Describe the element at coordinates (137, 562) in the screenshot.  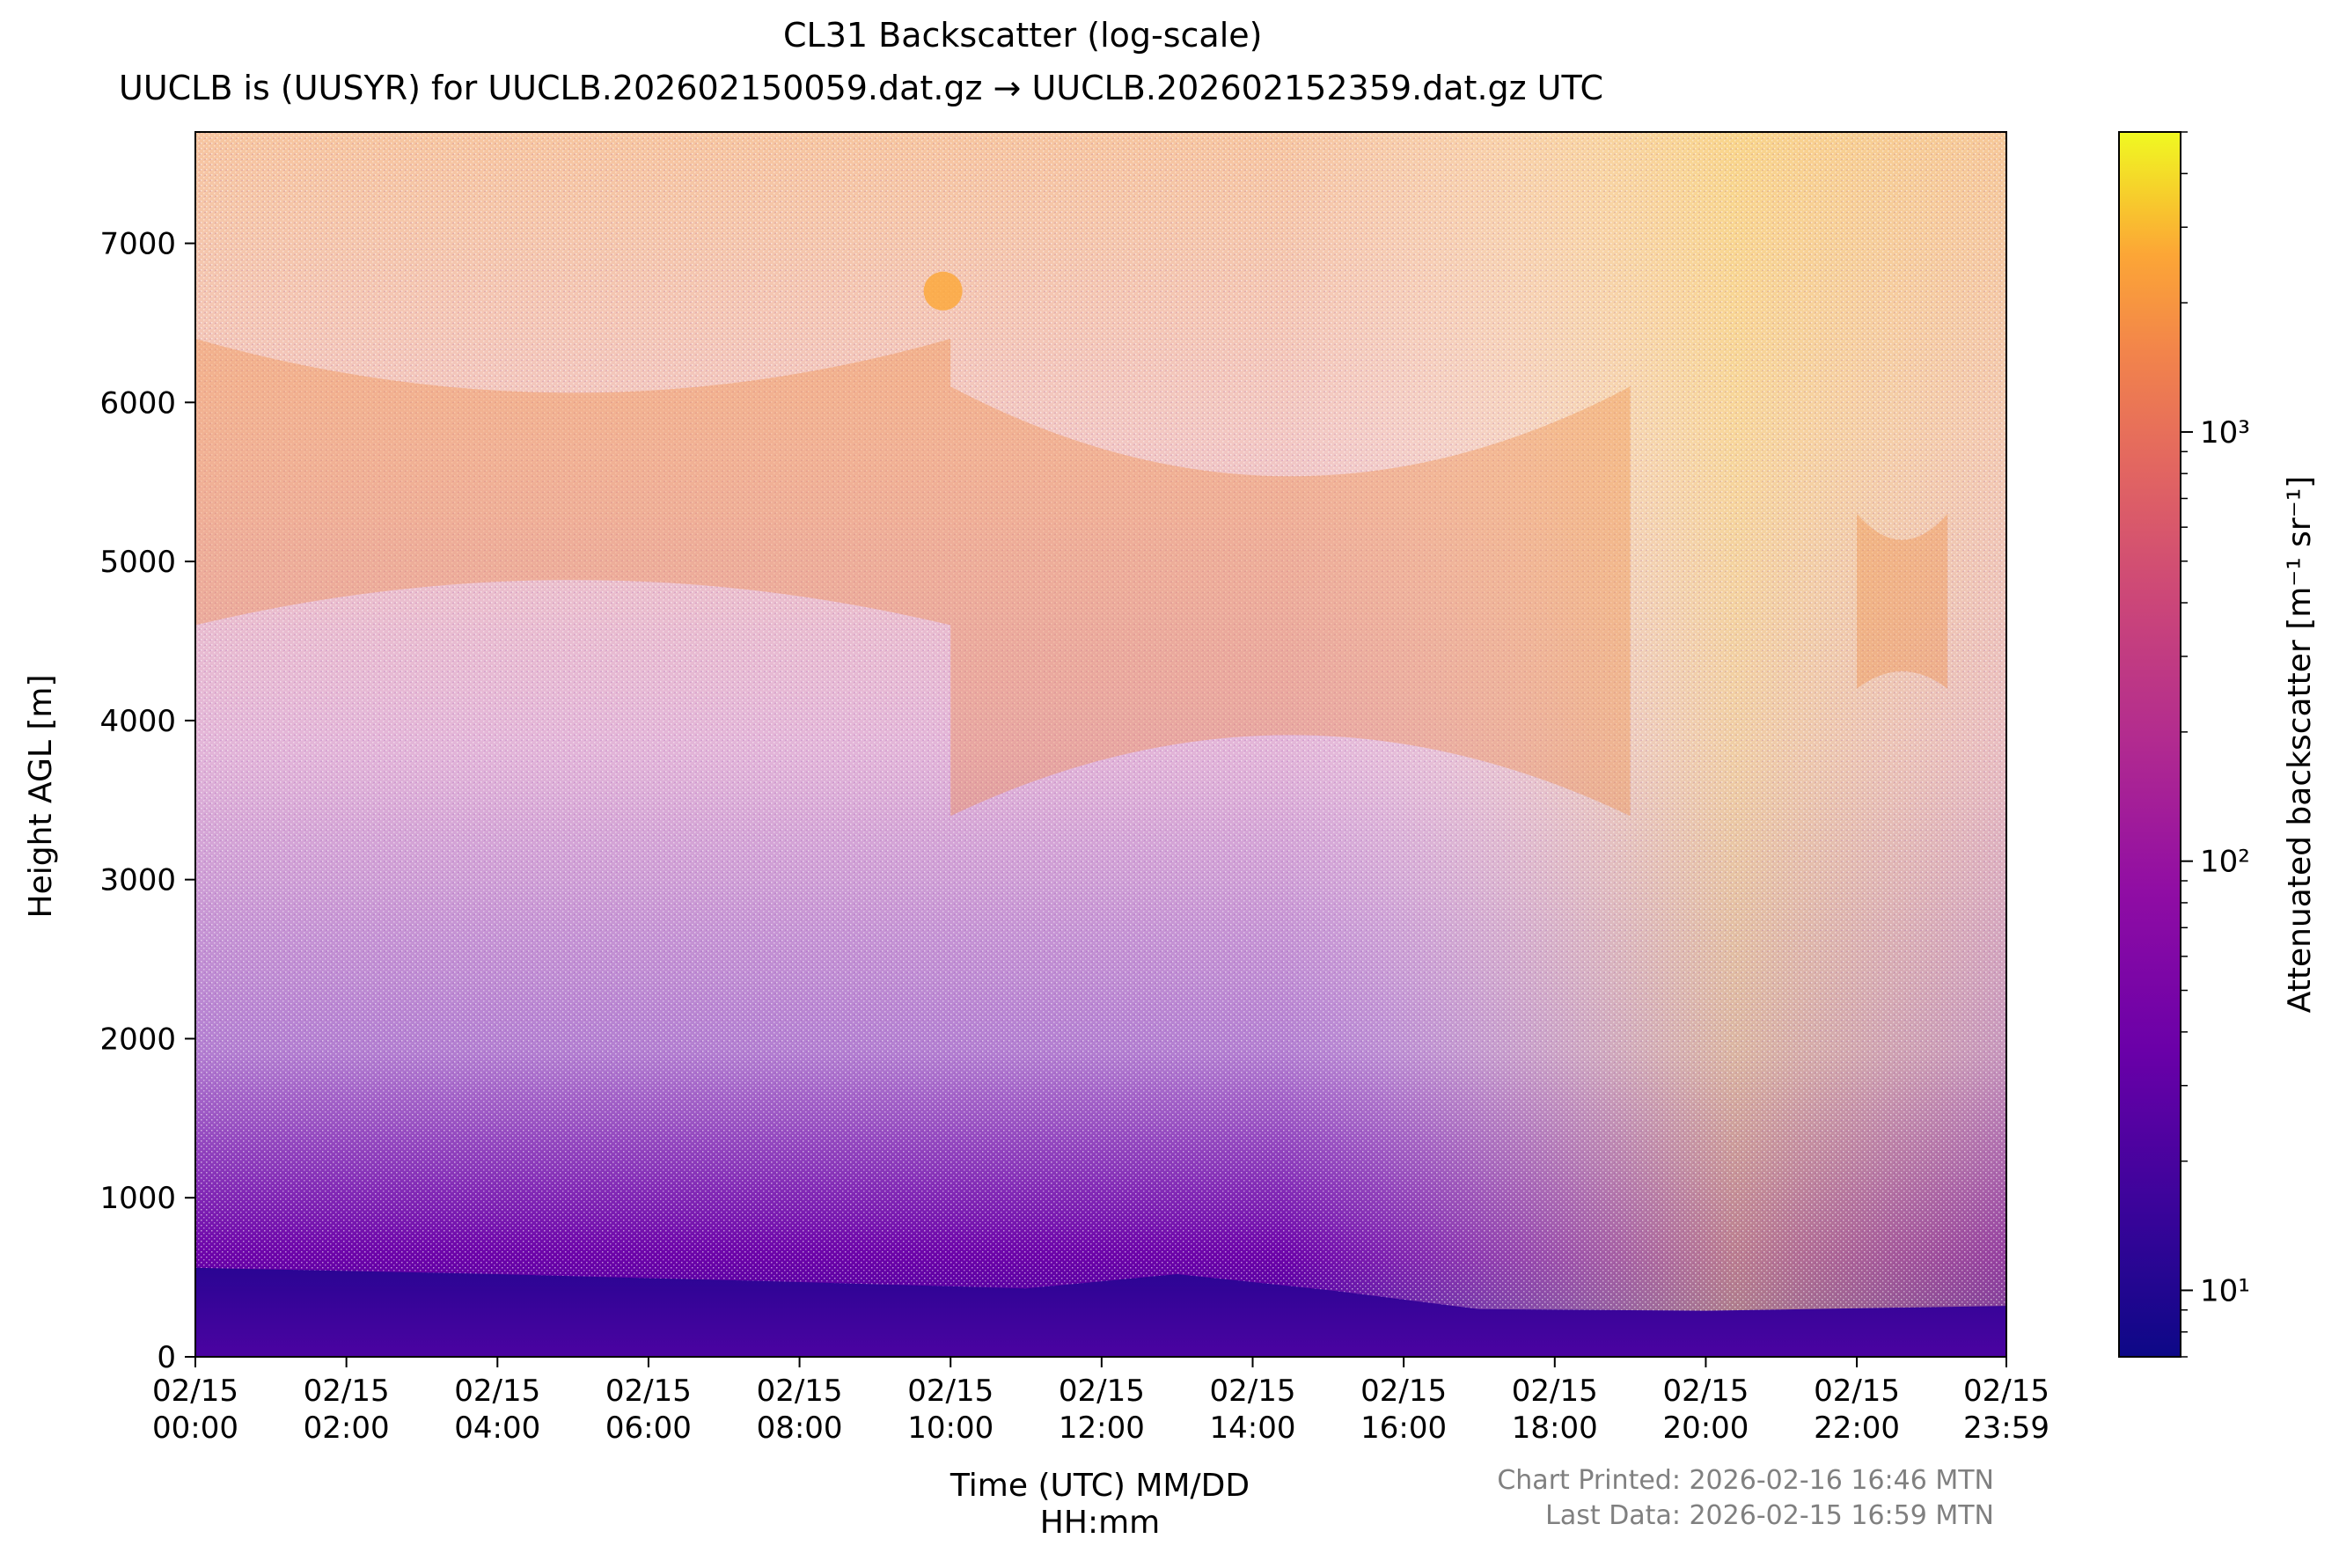
I see `y-tick-label-5: 5000` at that location.